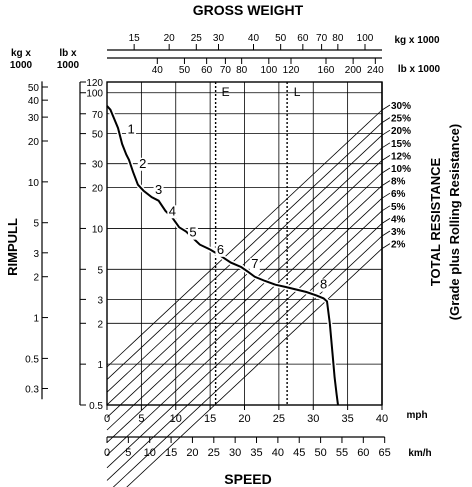  I want to click on right-axis-subtitle: (Grade plus Rolling Resistance), so click(454, 222).